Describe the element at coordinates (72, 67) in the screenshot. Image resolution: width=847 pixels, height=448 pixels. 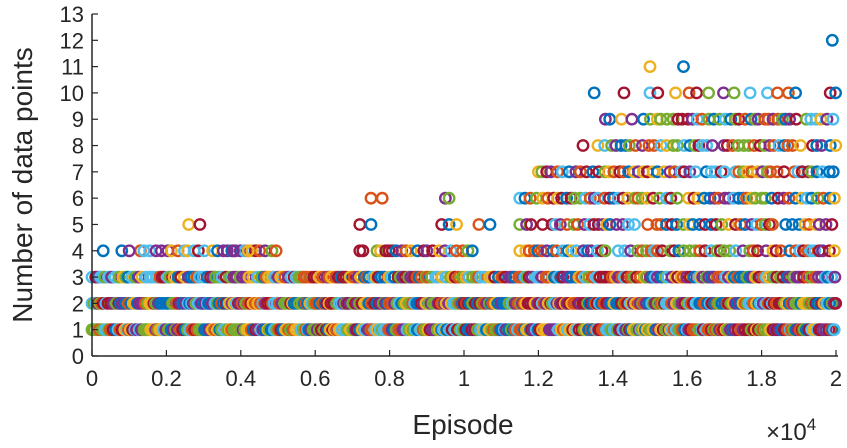
I see `y-tick-label: 11` at that location.